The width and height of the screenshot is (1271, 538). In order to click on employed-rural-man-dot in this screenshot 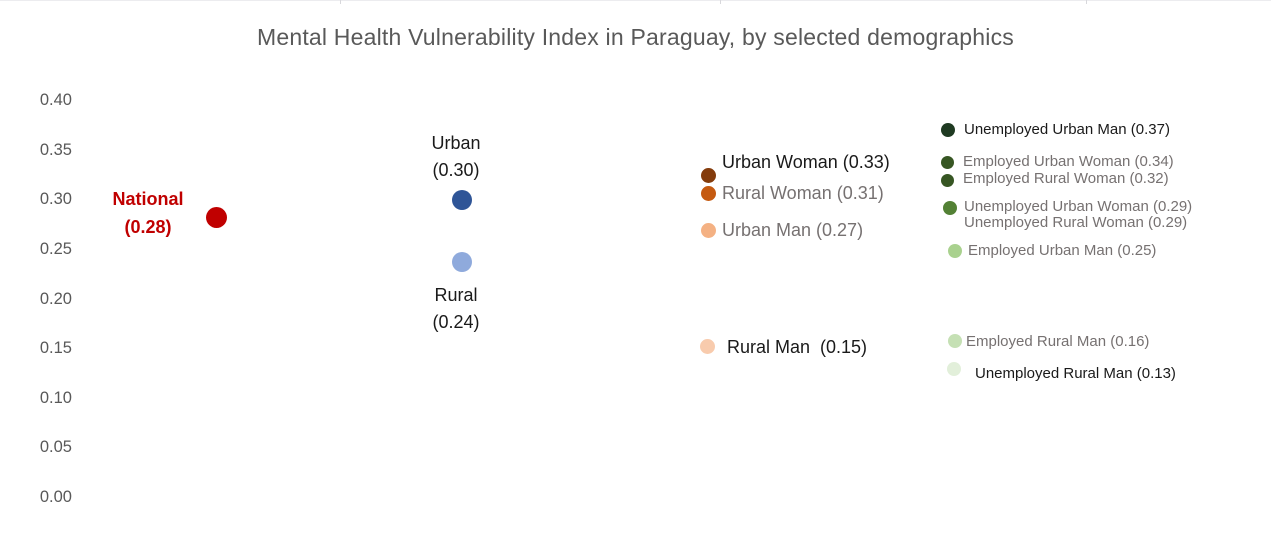, I will do `click(955, 341)`.